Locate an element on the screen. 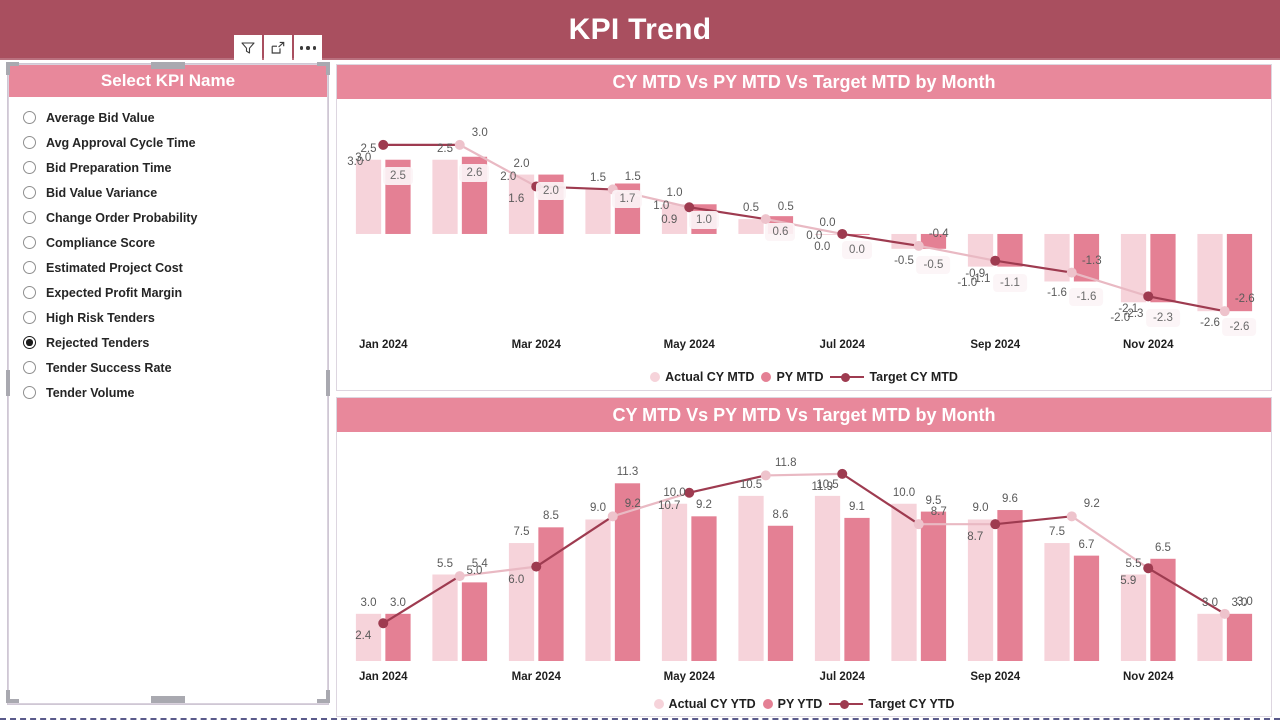 Image resolution: width=1280 pixels, height=720 pixels. resize-handle-bottom-left is located at coordinates (12, 696).